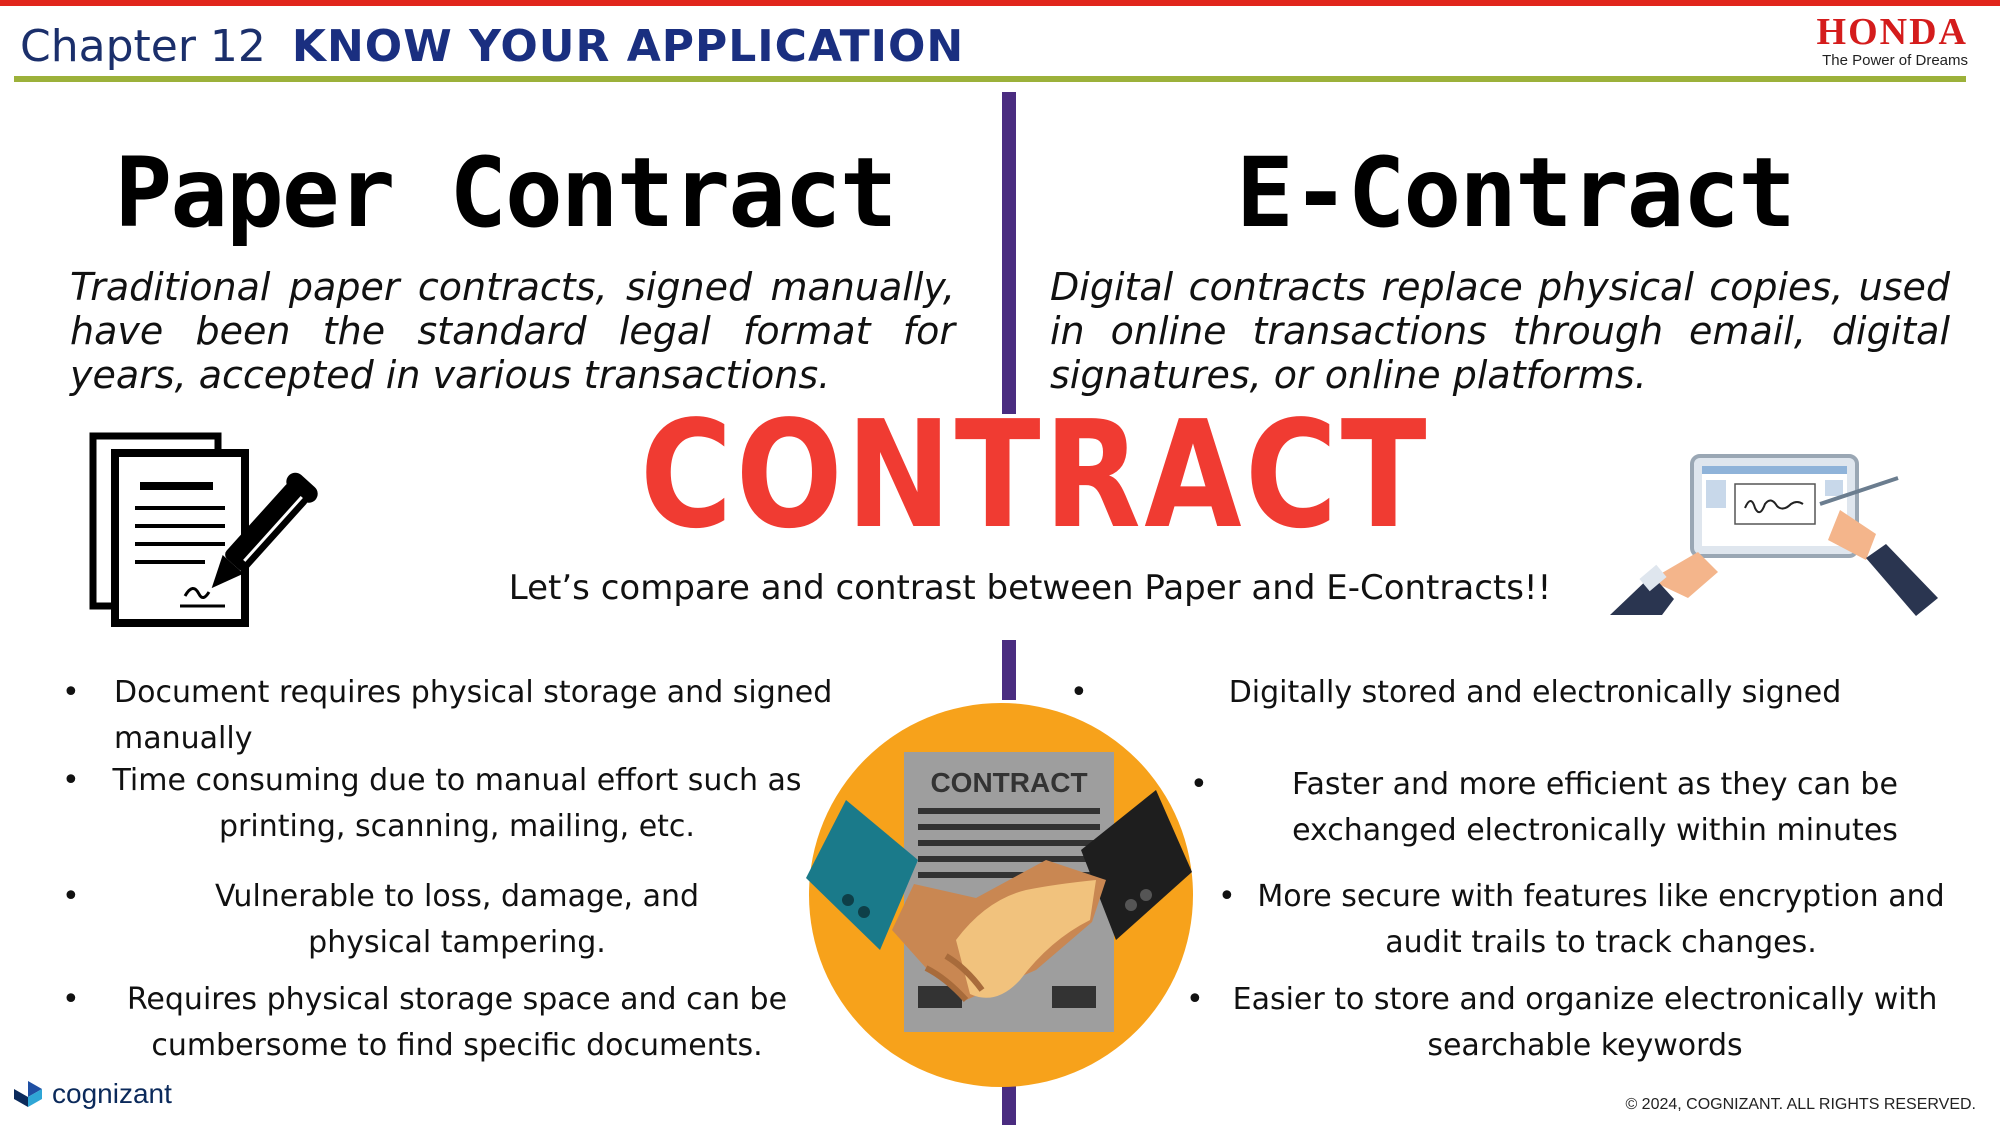  What do you see at coordinates (1800, 1104) in the screenshot?
I see `copyright-notice: © 2024, COGNIZANT. ALL RIGHTS RESERVED.` at bounding box center [1800, 1104].